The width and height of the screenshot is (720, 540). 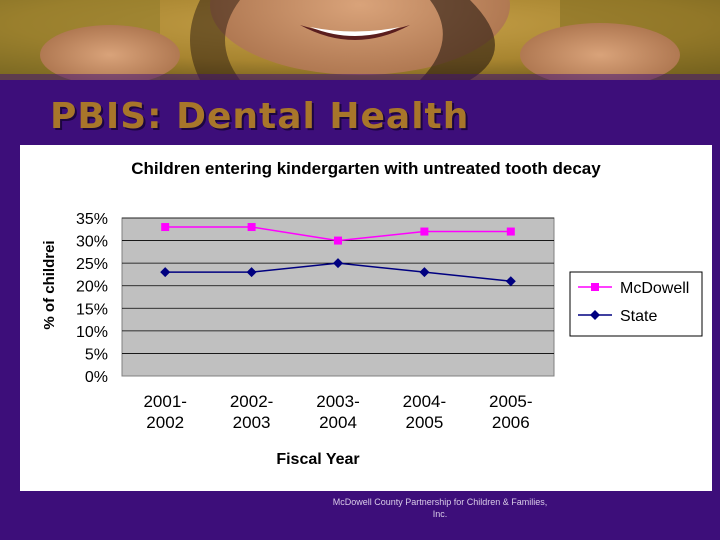 What do you see at coordinates (92, 219) in the screenshot?
I see `y-tick-label: 35%` at bounding box center [92, 219].